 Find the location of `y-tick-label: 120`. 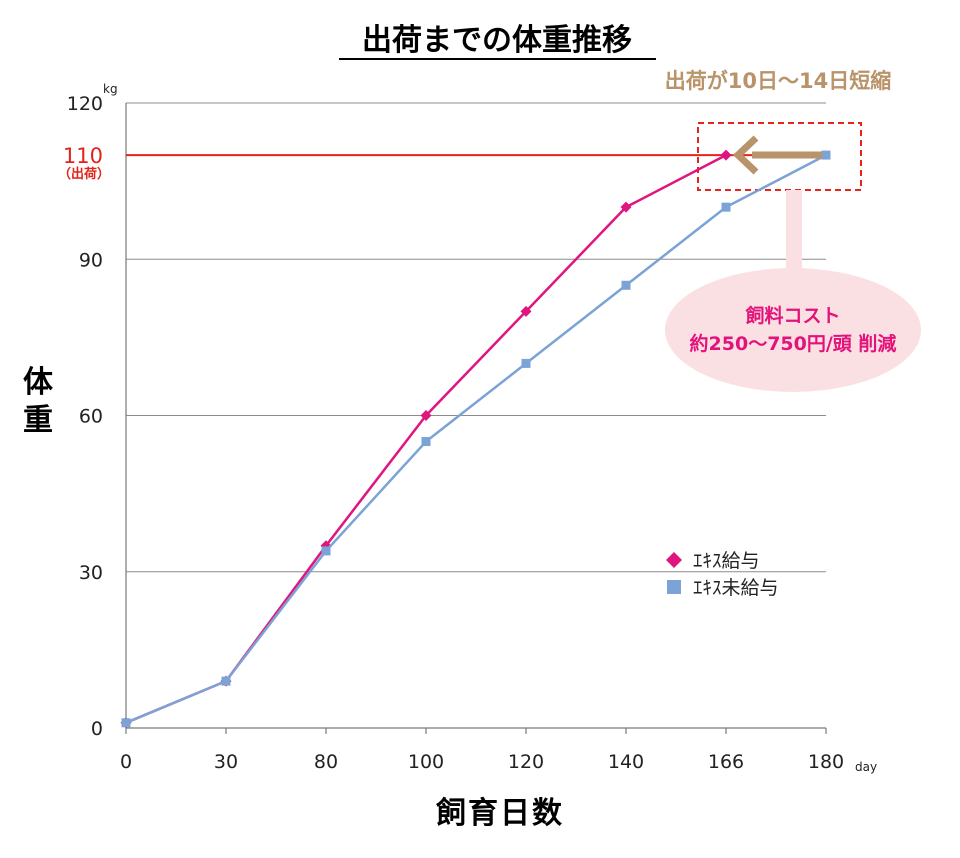

y-tick-label: 120 is located at coordinates (85, 104).